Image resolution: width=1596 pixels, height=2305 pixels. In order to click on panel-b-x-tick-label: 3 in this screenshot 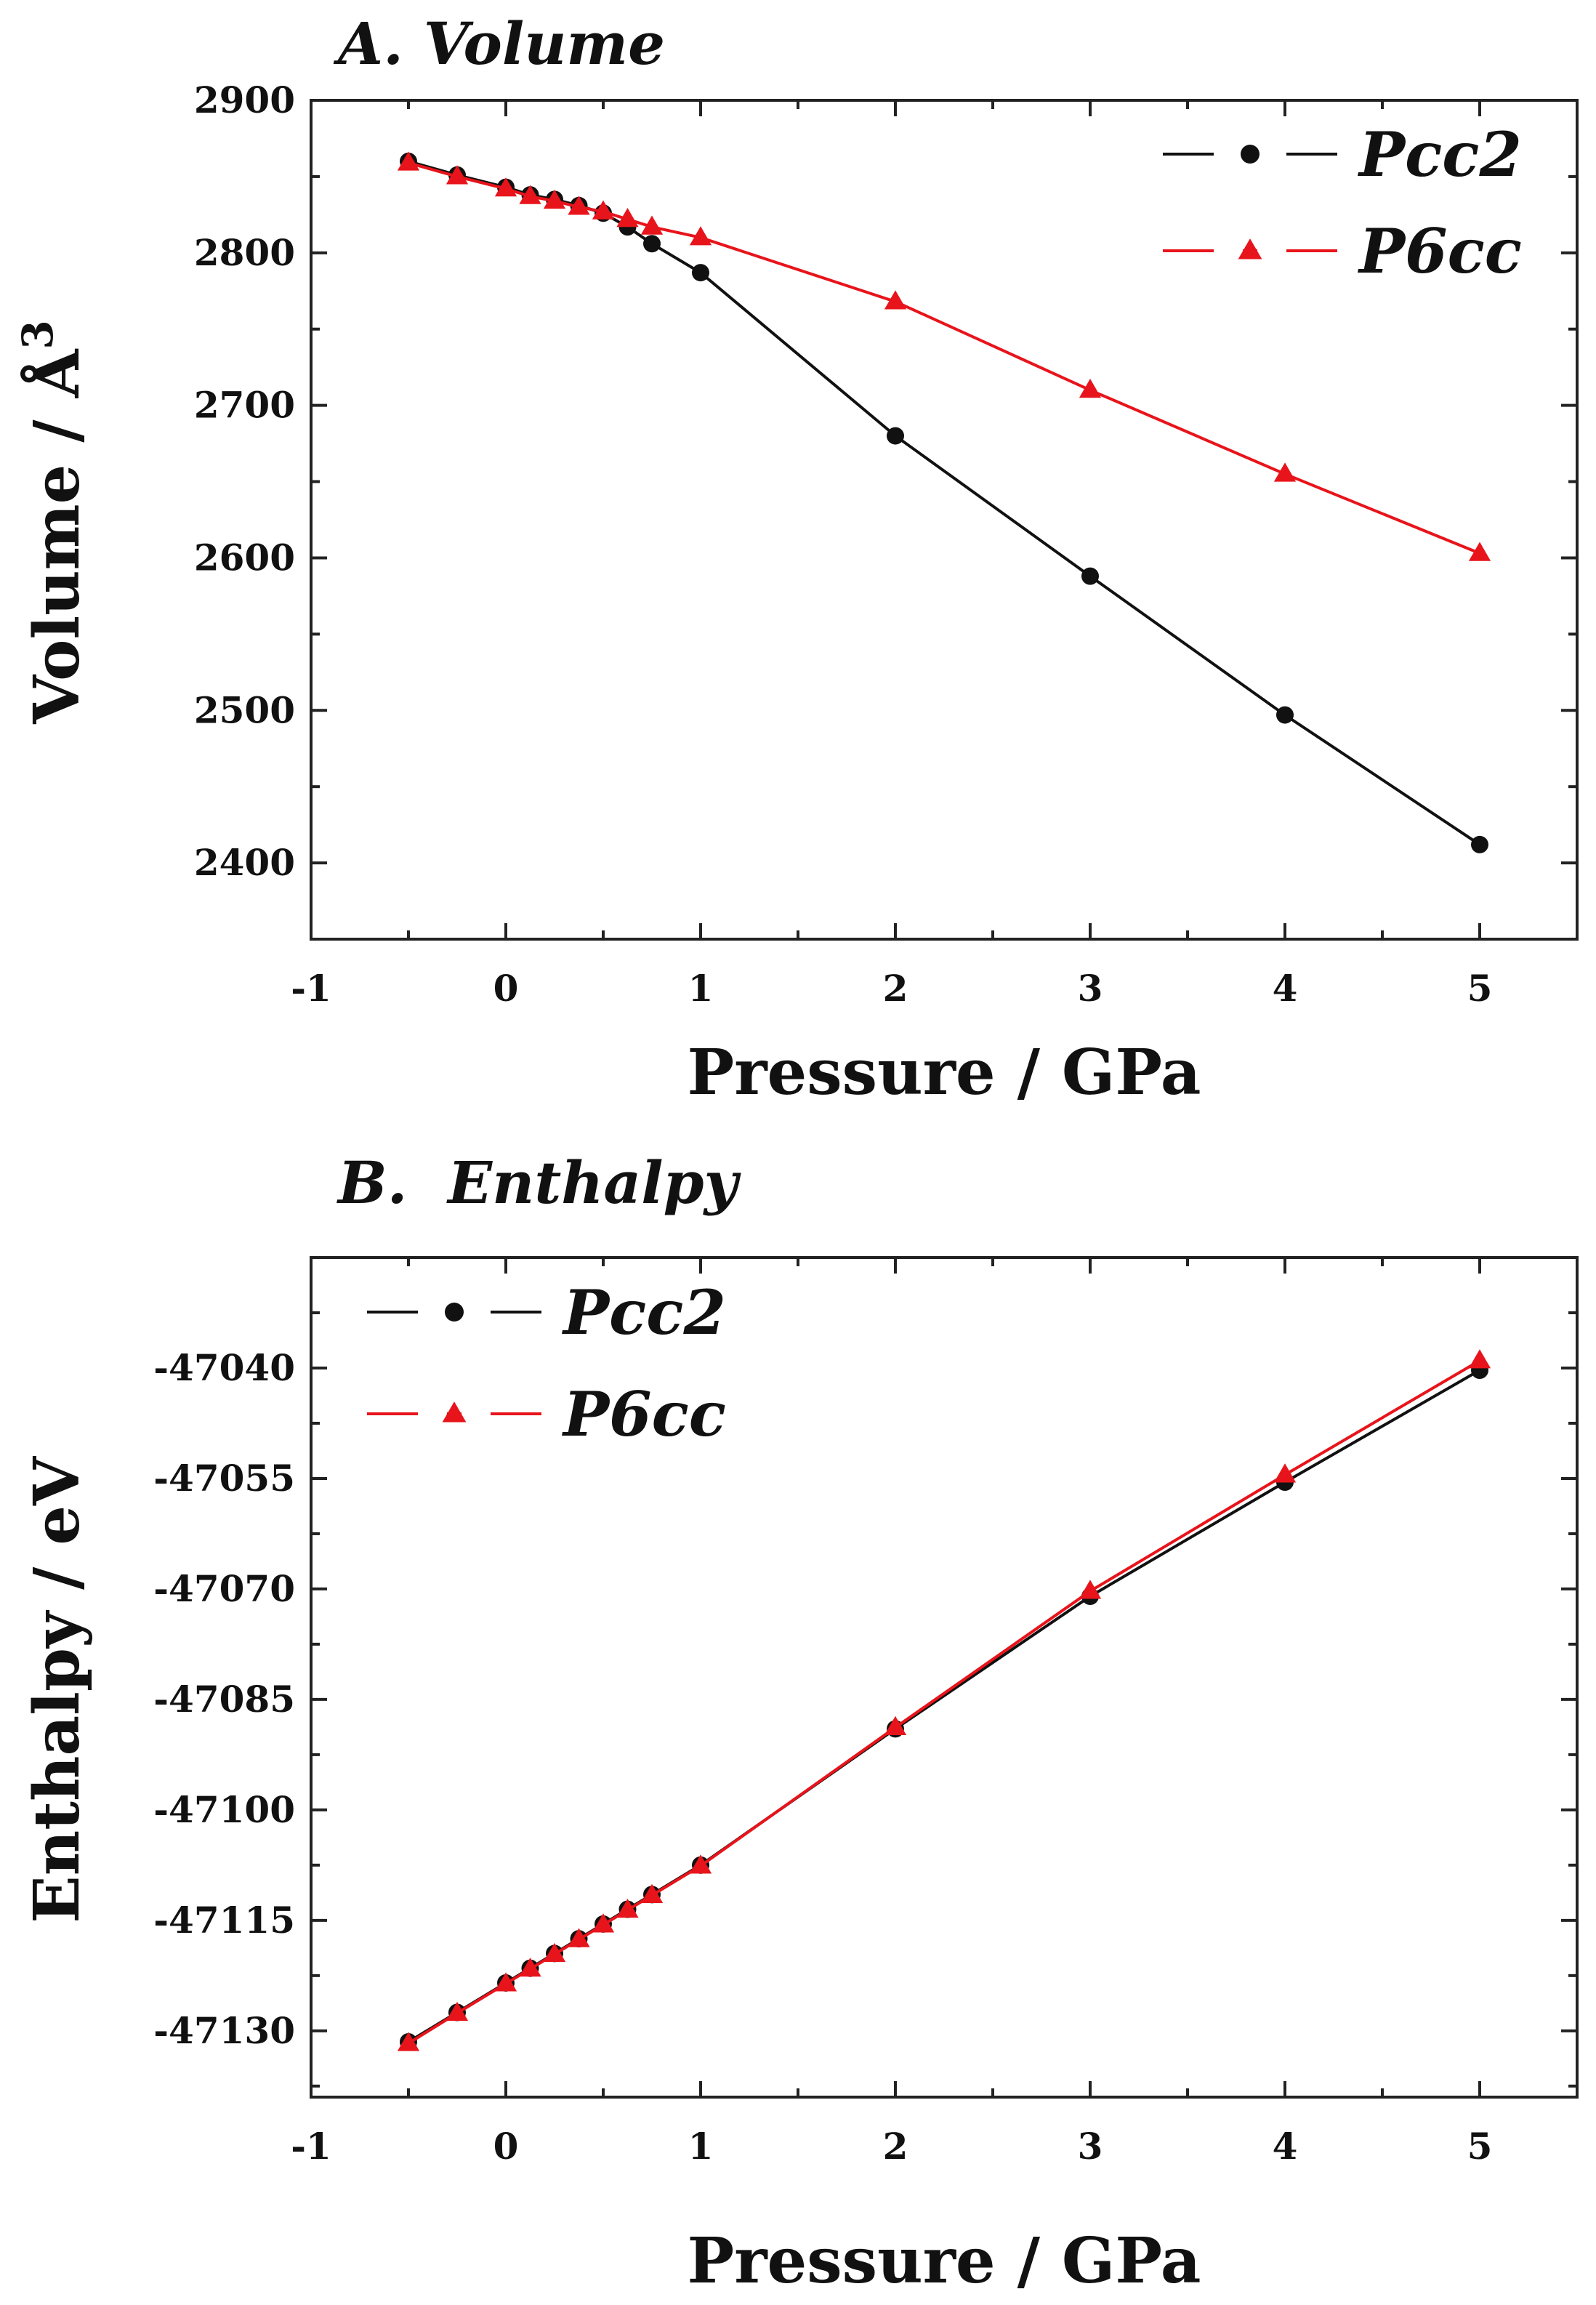, I will do `click(1090, 2146)`.